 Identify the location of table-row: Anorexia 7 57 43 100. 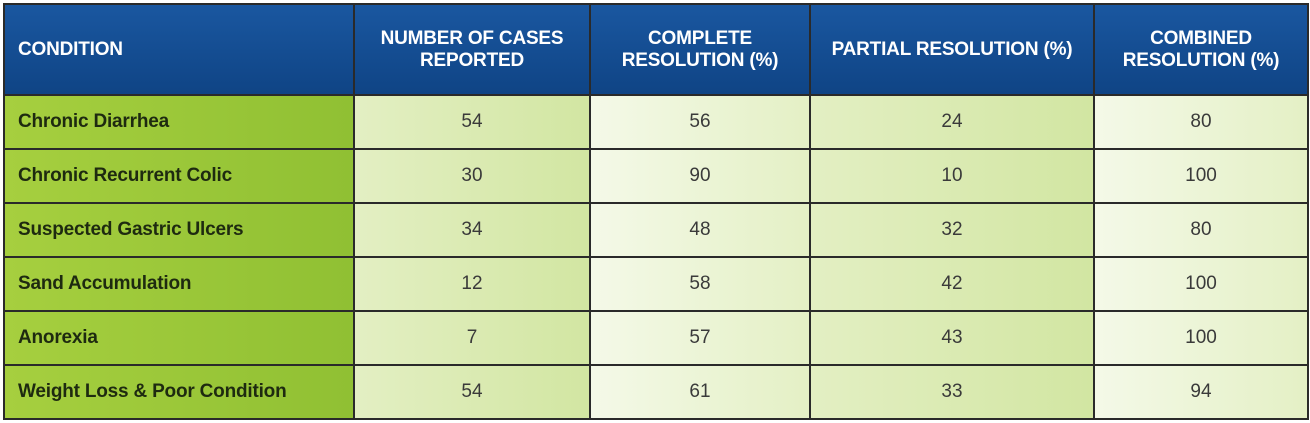
(656, 338).